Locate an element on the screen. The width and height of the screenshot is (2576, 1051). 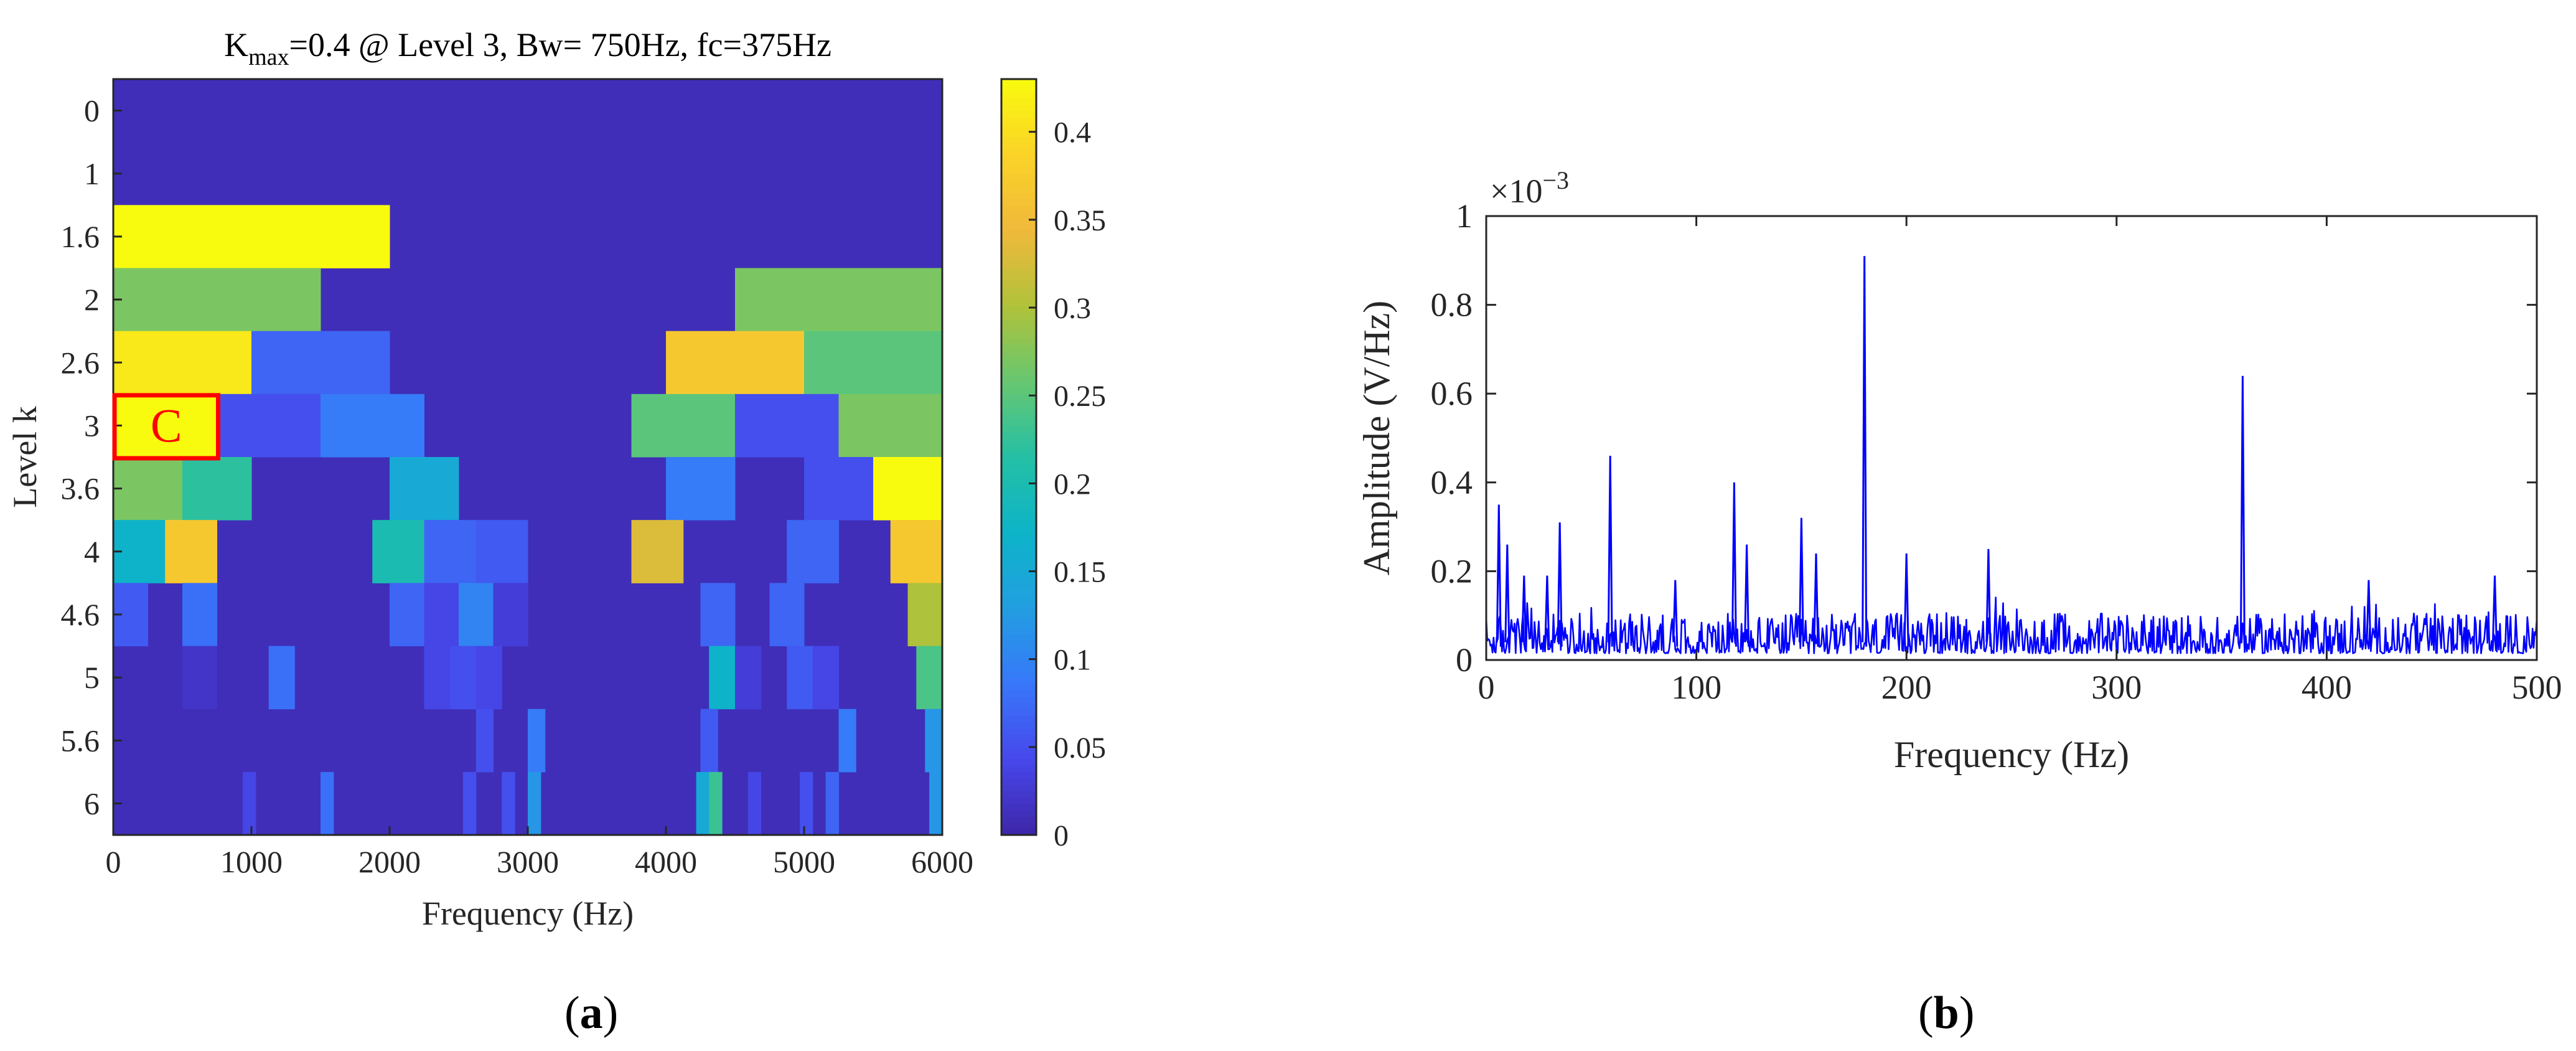
spectrum-x-tick-label: 400 is located at coordinates (2327, 688).